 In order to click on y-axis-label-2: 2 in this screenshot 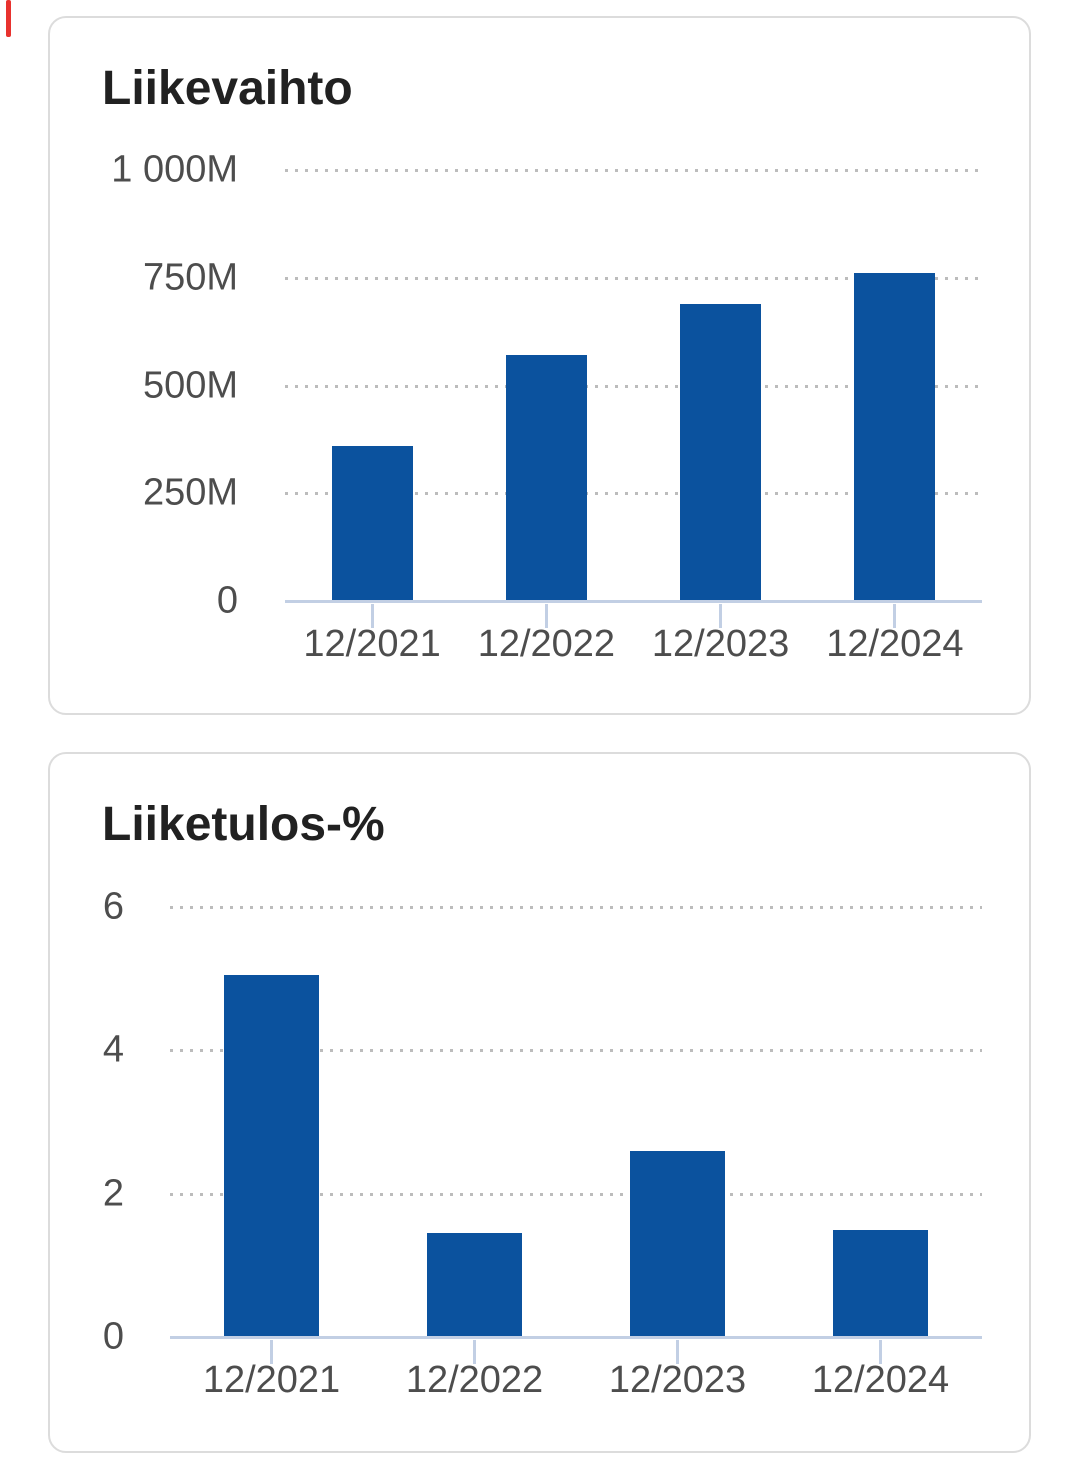, I will do `click(113, 1193)`.